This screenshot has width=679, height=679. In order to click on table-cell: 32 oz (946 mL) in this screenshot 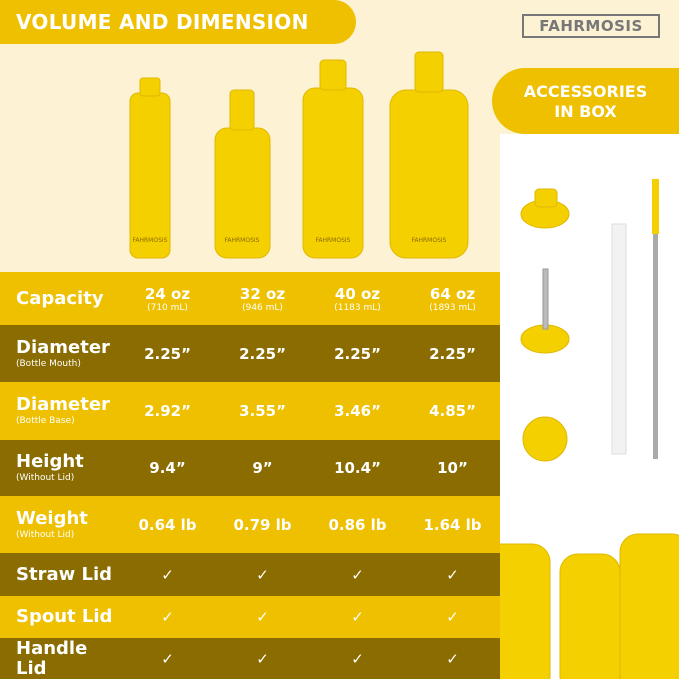, I will do `click(262, 299)`.